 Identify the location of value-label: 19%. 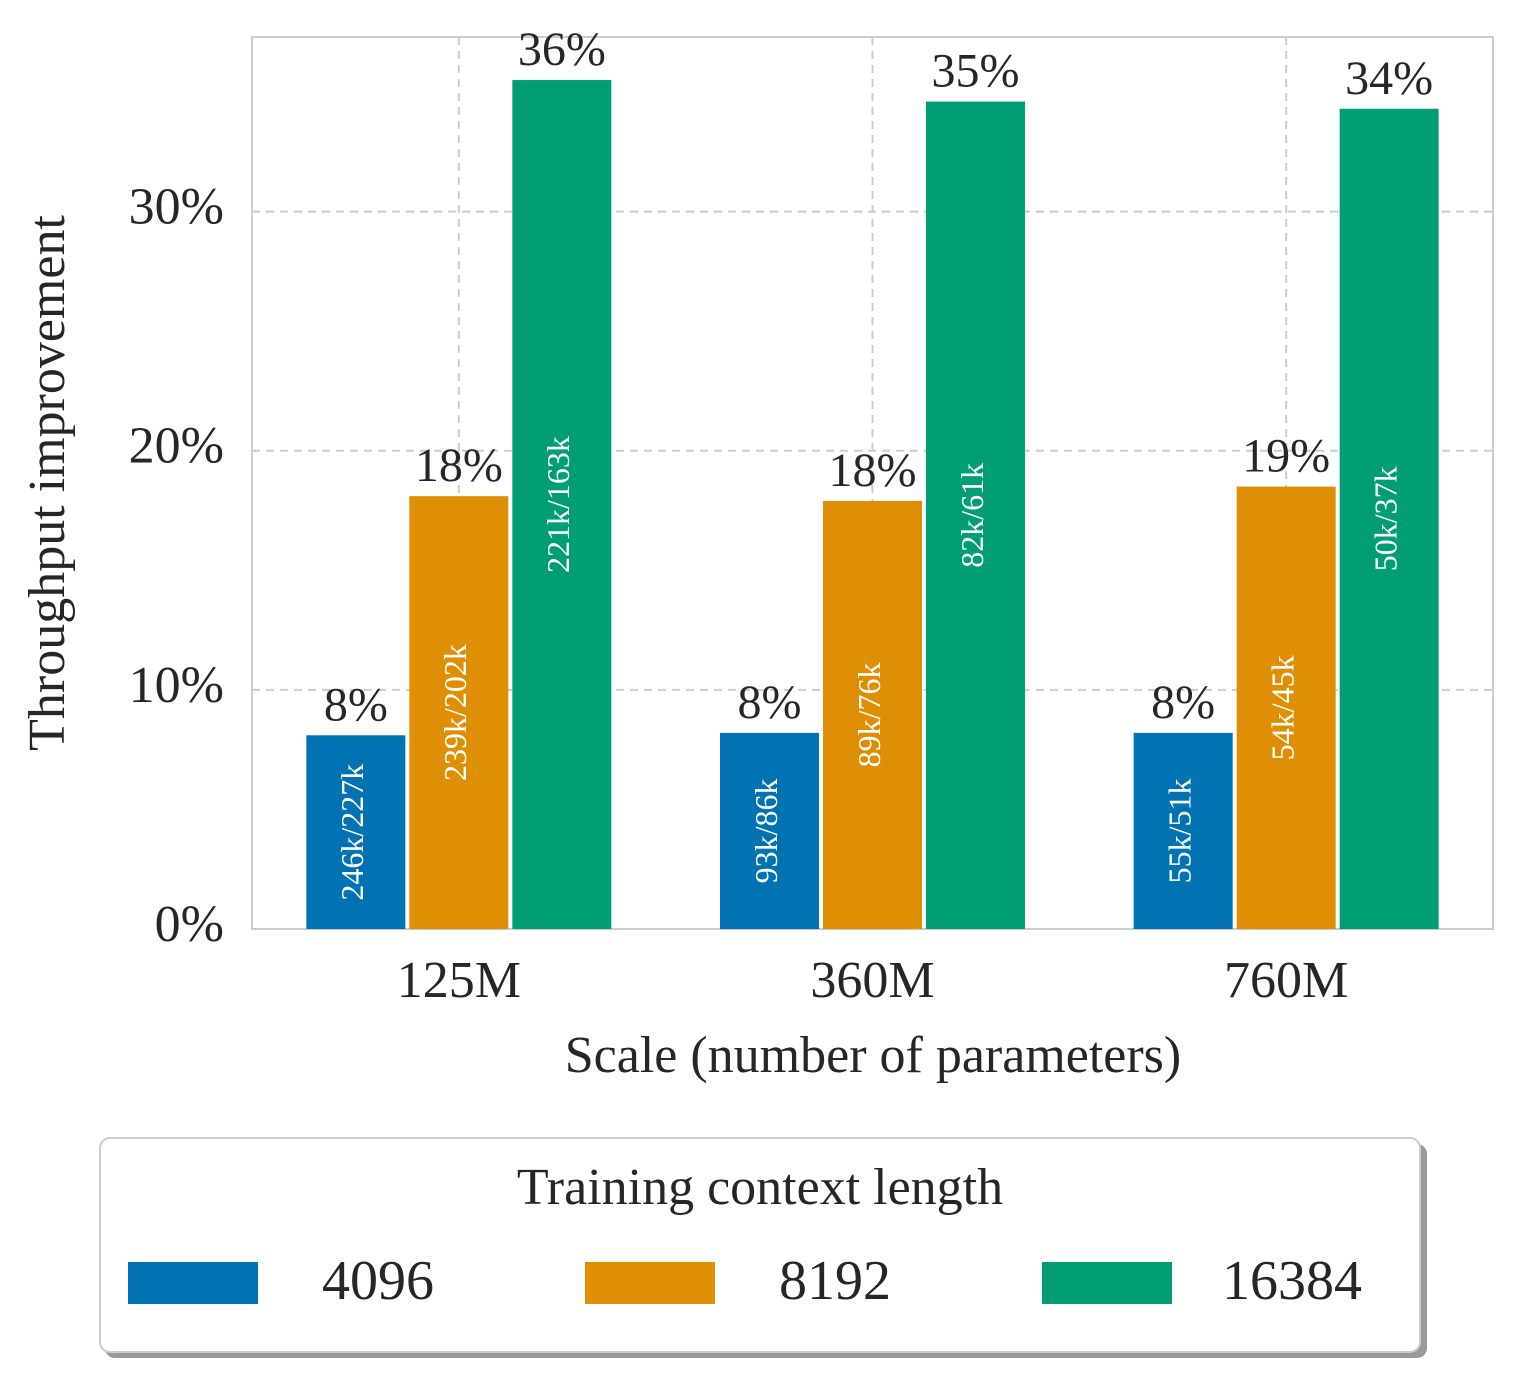
(1286, 456).